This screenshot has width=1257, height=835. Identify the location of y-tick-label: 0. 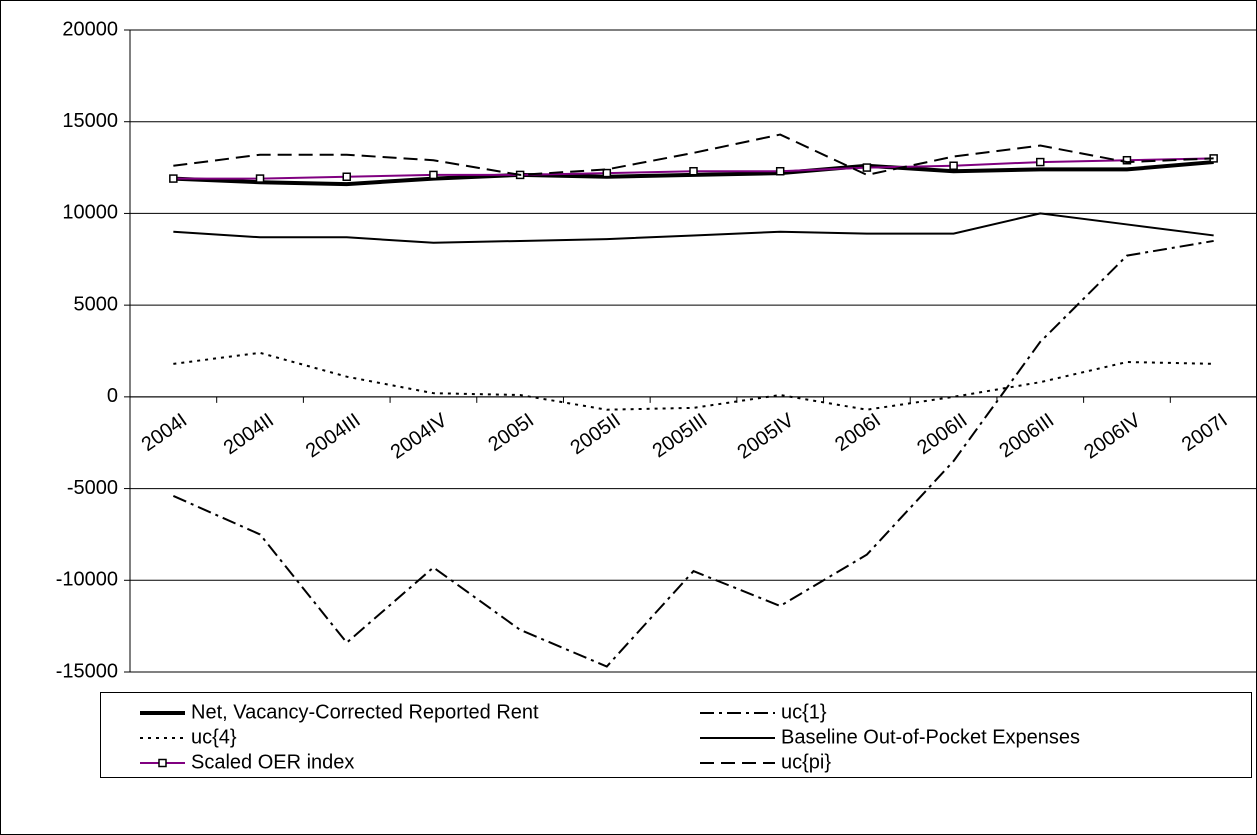
(112, 396).